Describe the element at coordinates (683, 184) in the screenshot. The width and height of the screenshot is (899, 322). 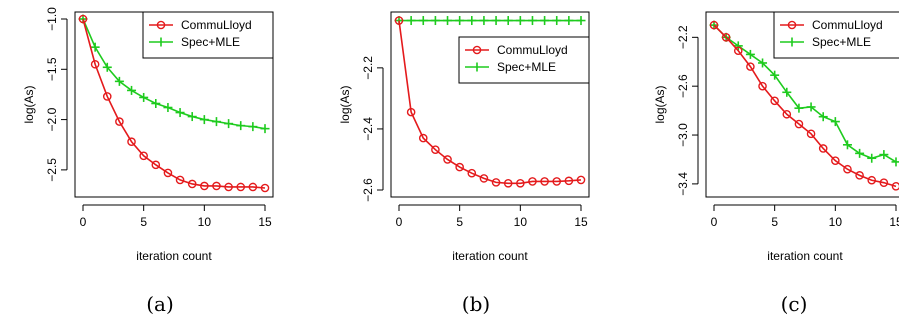
I see `y-tick-label: −3.4` at that location.